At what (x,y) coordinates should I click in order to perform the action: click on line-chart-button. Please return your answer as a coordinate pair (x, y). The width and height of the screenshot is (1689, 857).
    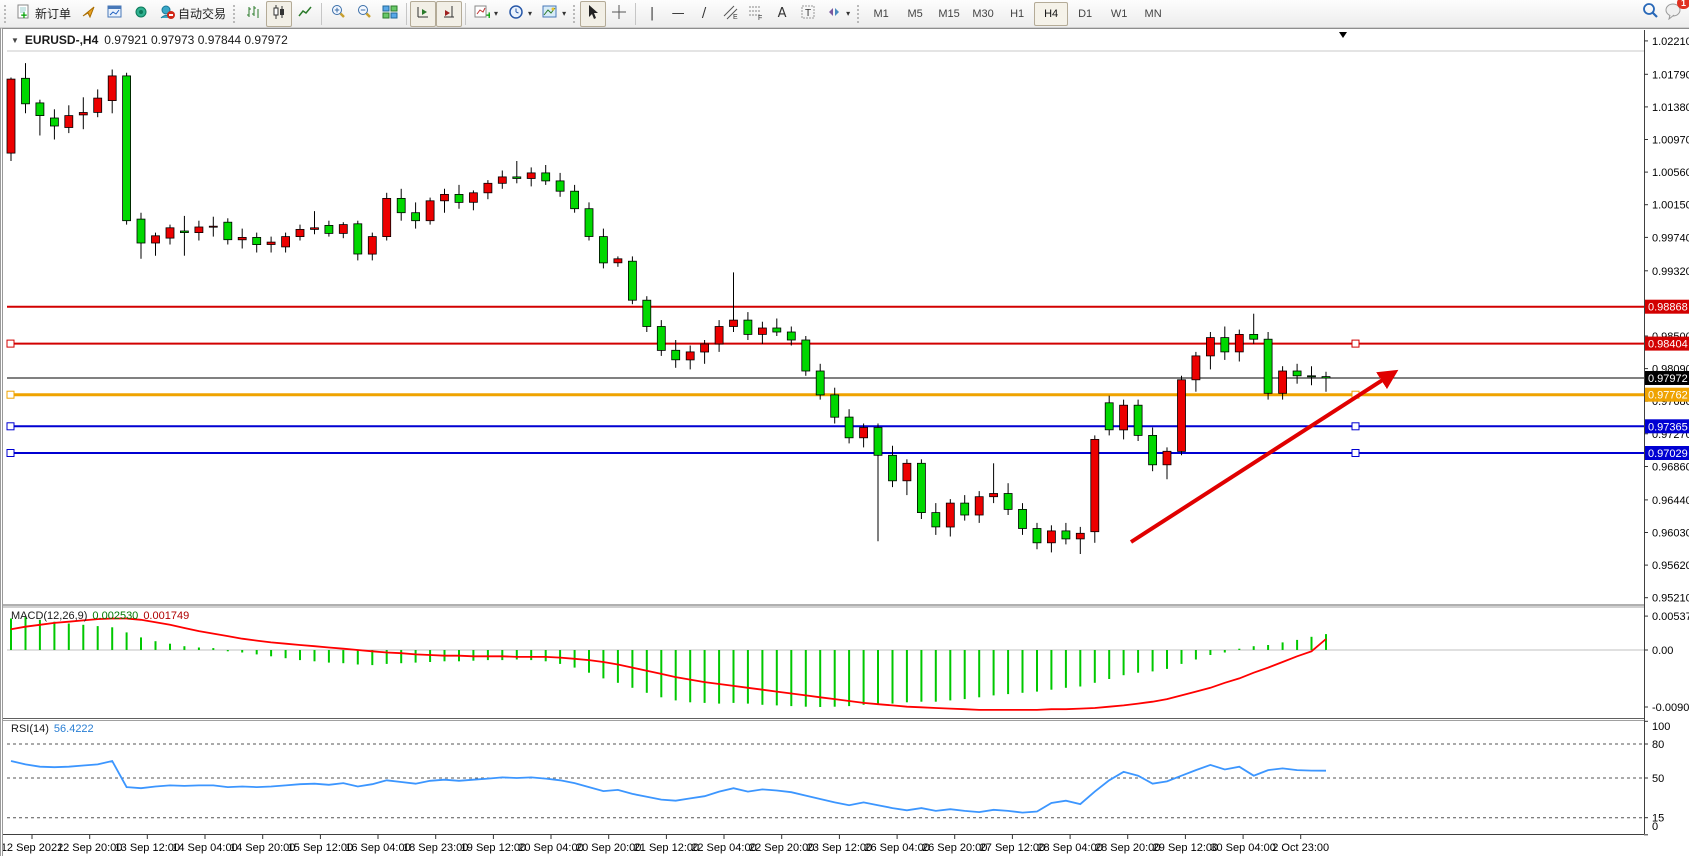
    Looking at the image, I should click on (305, 14).